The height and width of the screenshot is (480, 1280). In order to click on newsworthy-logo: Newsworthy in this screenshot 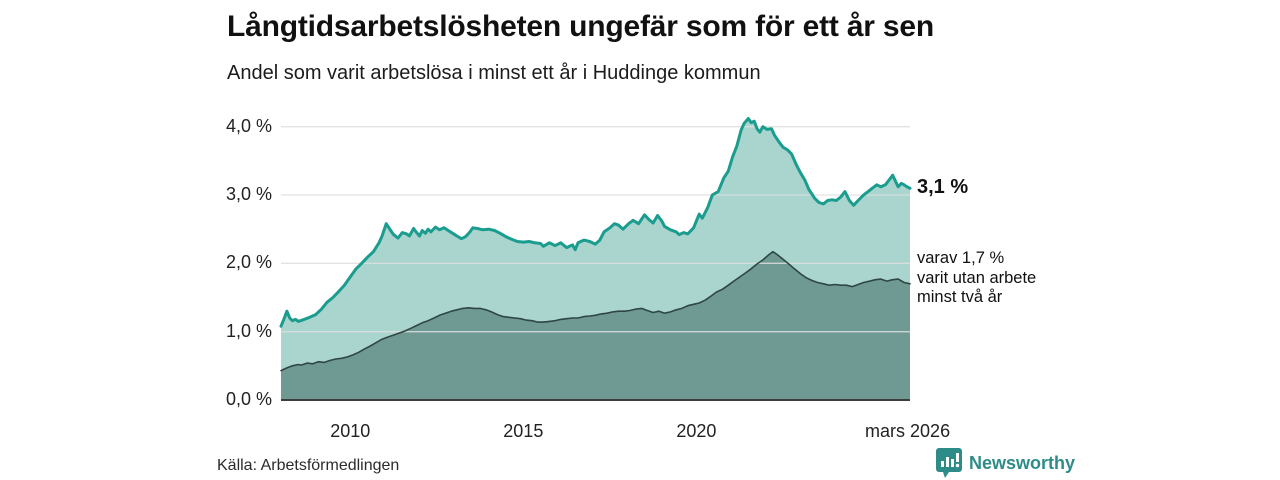, I will do `click(1005, 463)`.